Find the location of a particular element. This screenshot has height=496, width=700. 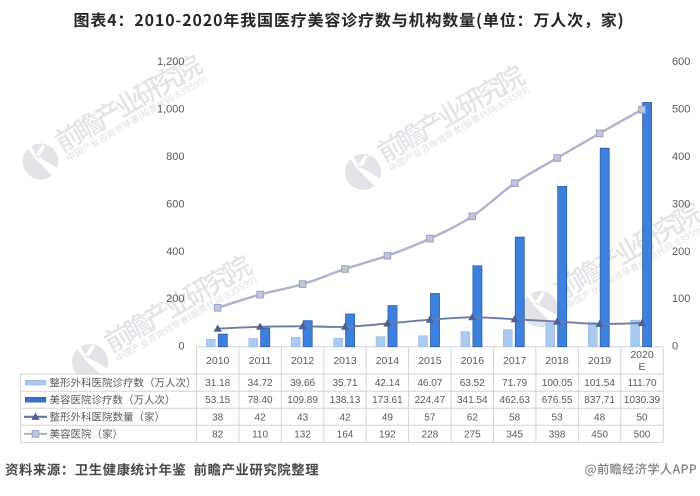

svg-text: 63.52 is located at coordinates (472, 383).